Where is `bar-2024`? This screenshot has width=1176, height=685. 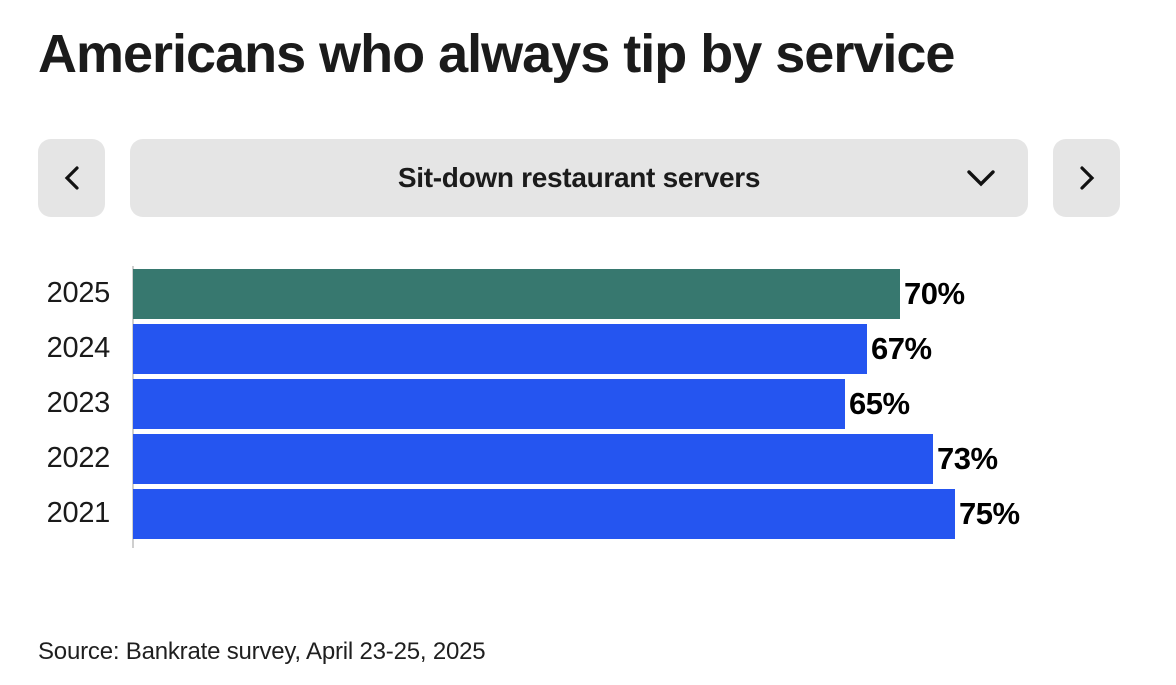 bar-2024 is located at coordinates (500, 348).